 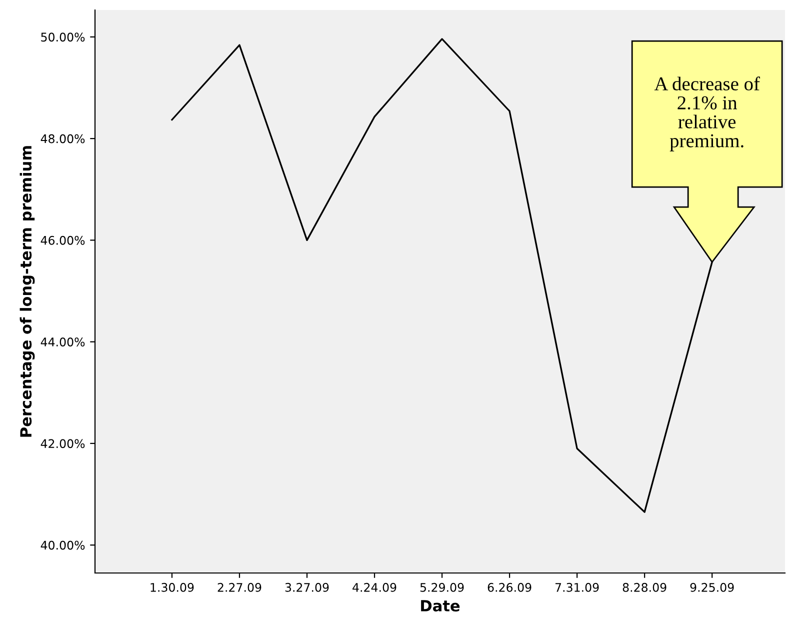 I want to click on y-tick-label: 42.00%, so click(x=62, y=443).